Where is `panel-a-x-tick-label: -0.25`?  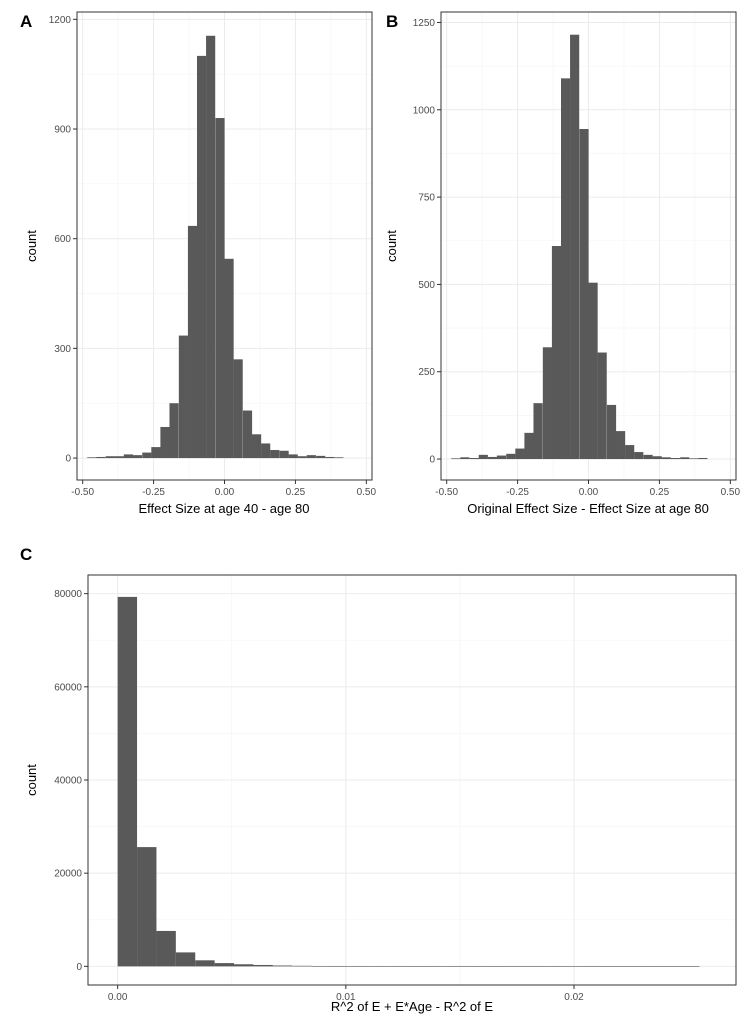
panel-a-x-tick-label: -0.25 is located at coordinates (153, 492).